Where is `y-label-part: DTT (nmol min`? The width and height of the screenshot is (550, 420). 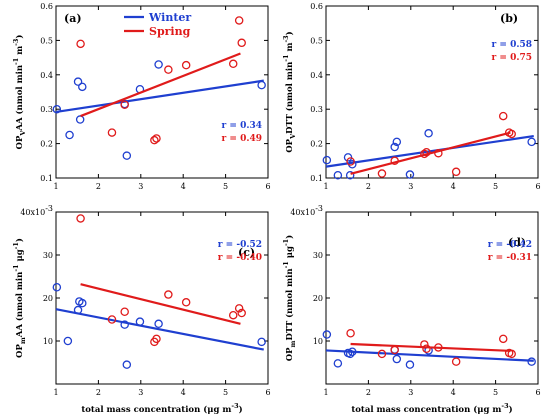 y-label-part: DTT (nmol min is located at coordinates (289, 98).